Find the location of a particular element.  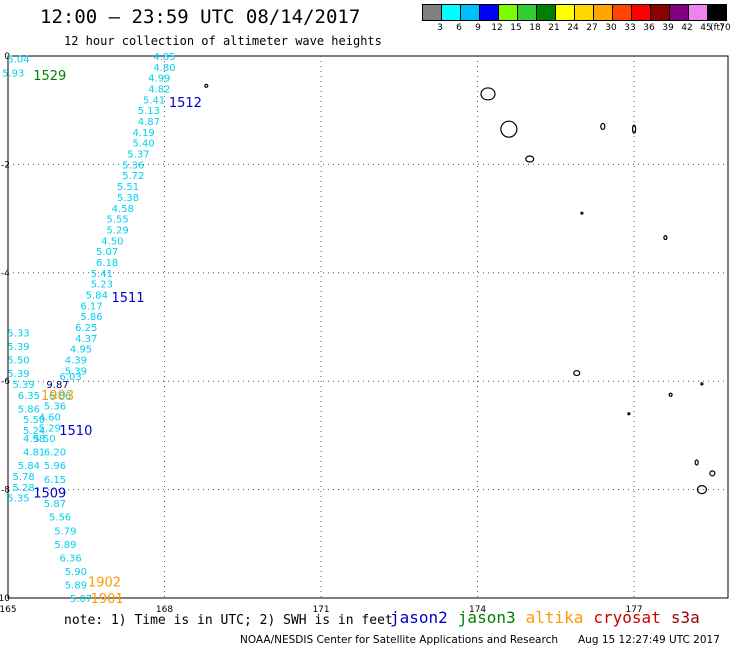

x-tick-label: 171 is located at coordinates (320, 610).